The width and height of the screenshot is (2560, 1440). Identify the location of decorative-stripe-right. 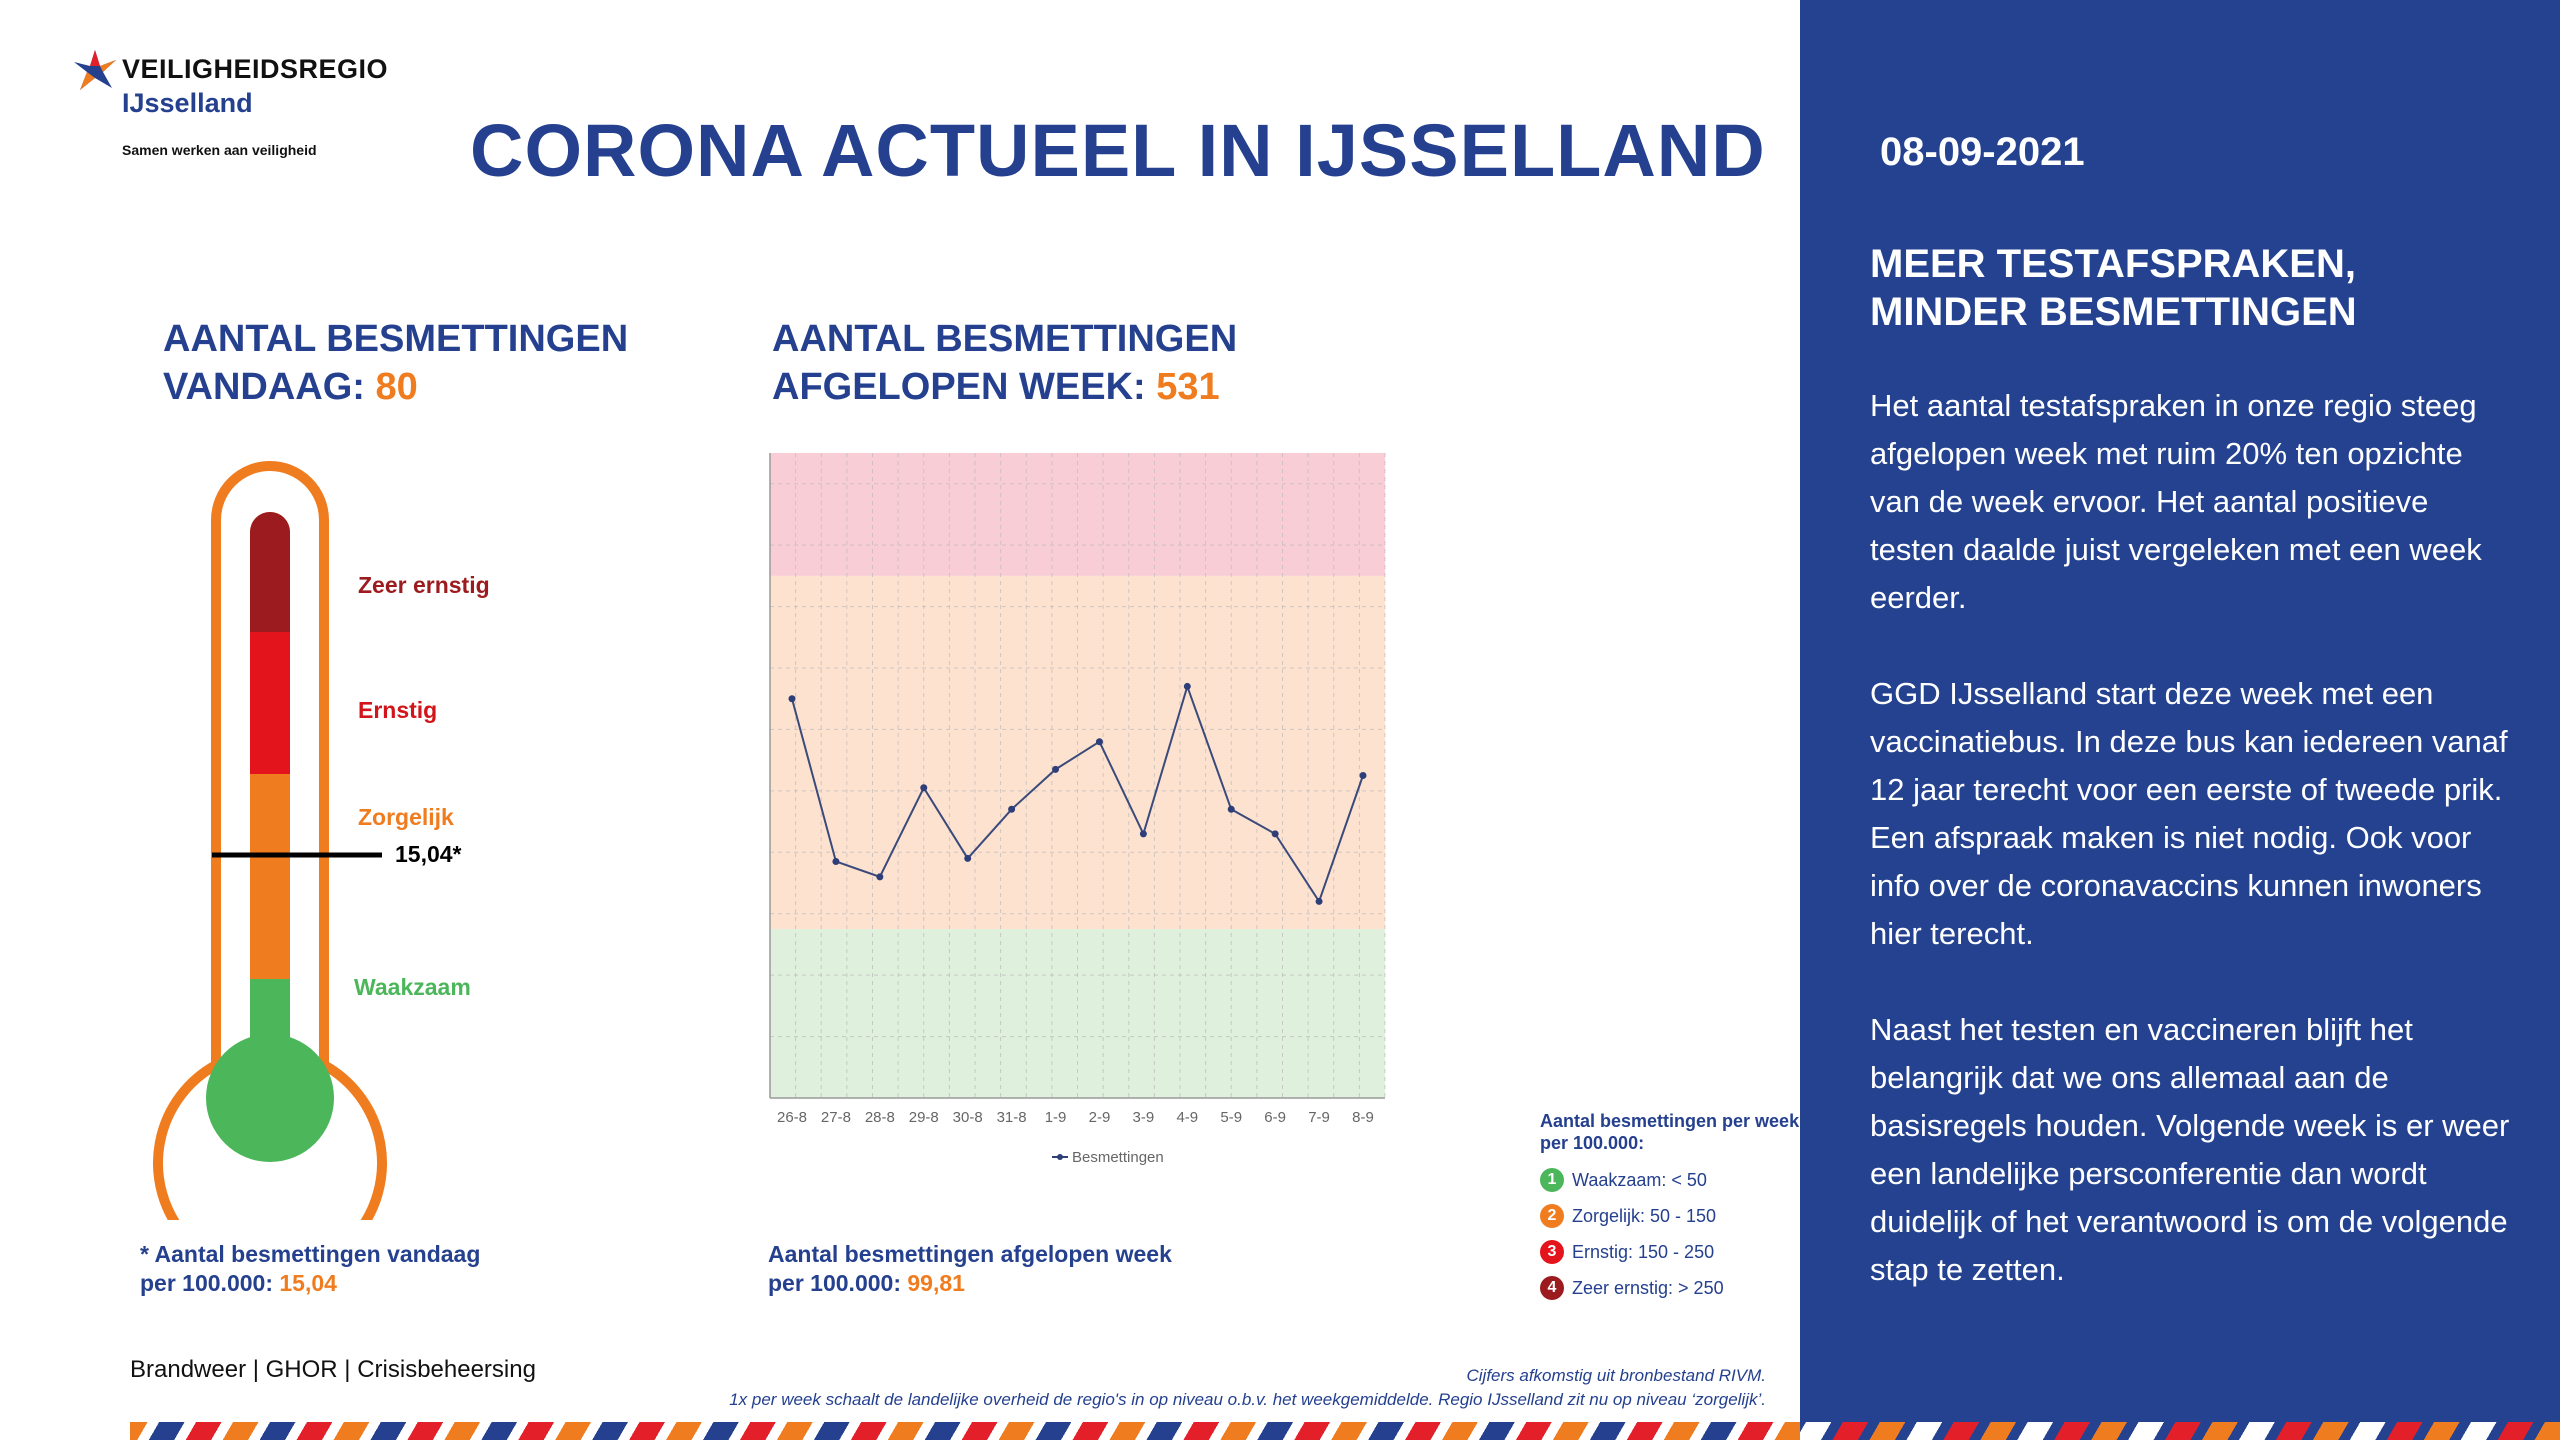
(2180, 1431).